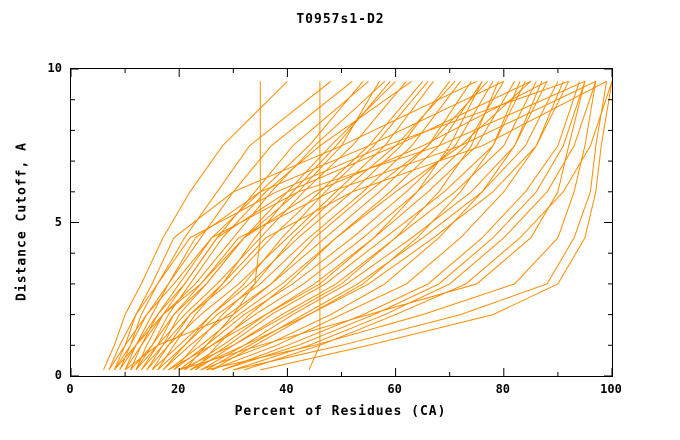 This screenshot has width=680, height=440. What do you see at coordinates (58, 221) in the screenshot?
I see `y-tick-label: 5` at bounding box center [58, 221].